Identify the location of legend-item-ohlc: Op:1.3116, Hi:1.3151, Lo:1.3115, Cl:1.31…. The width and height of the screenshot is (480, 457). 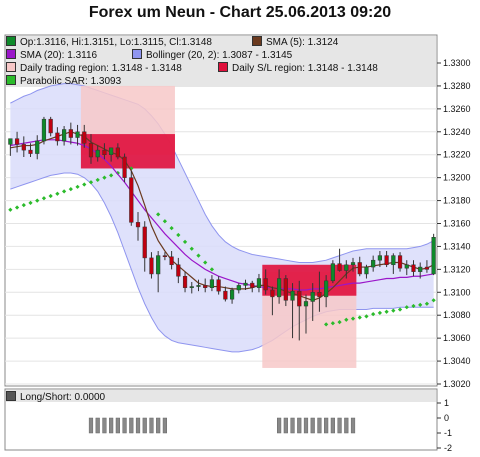
(109, 42).